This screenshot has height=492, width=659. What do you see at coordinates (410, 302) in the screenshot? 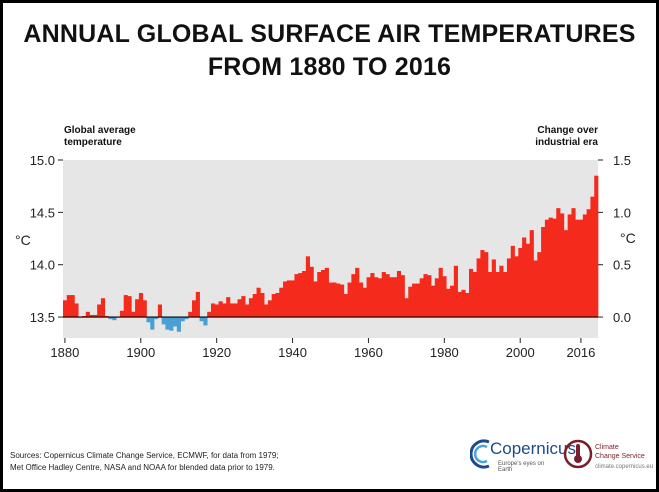
I see `bar-1971` at bounding box center [410, 302].